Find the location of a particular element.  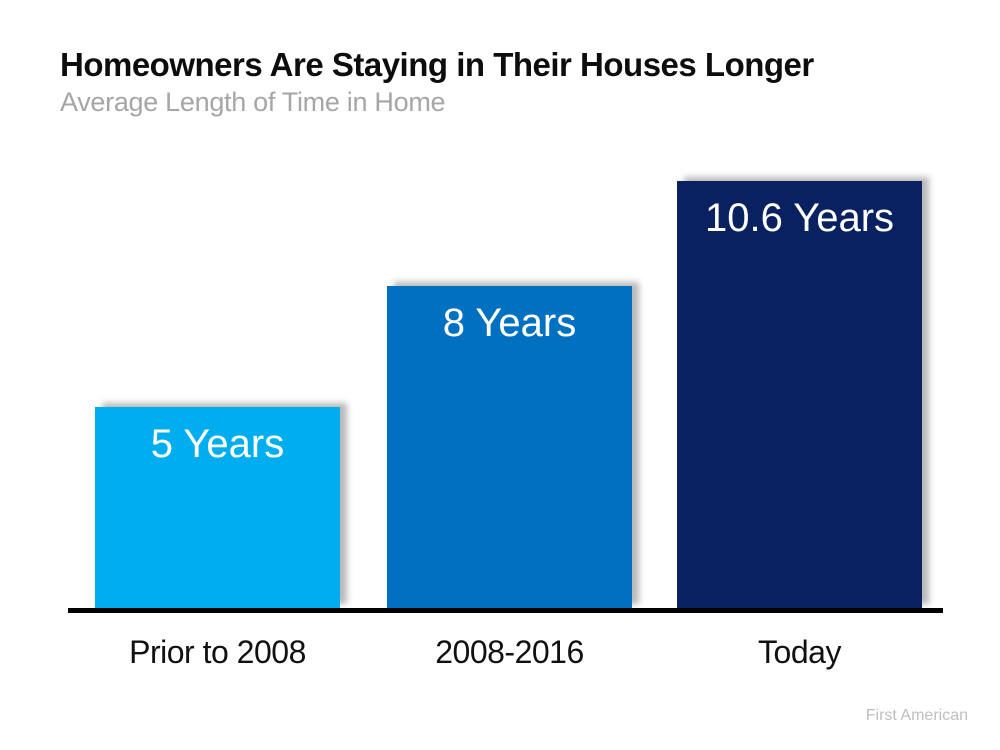

bar-value-label: 8 Years is located at coordinates (509, 323).